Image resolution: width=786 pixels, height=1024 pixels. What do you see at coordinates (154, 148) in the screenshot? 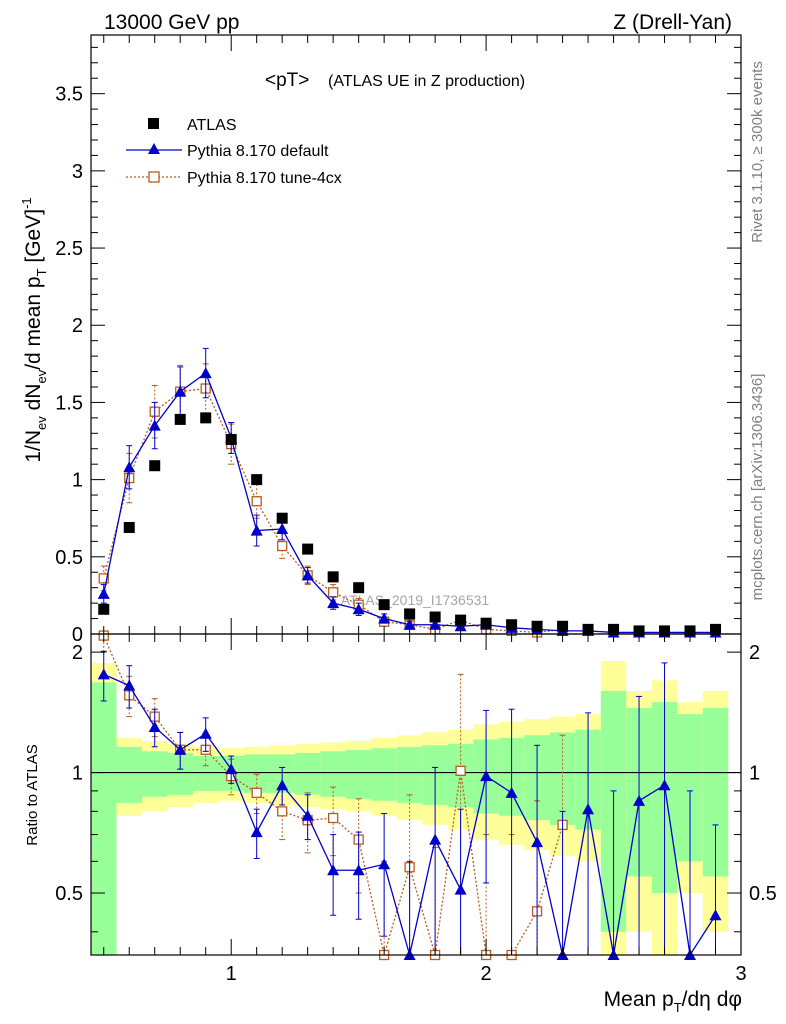
I see `legend-marker-pythia-default` at bounding box center [154, 148].